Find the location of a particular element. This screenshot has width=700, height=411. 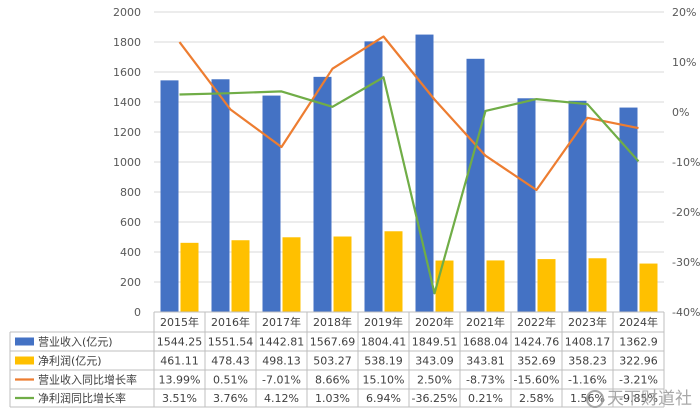

data-label: 478.43 is located at coordinates (230, 361).